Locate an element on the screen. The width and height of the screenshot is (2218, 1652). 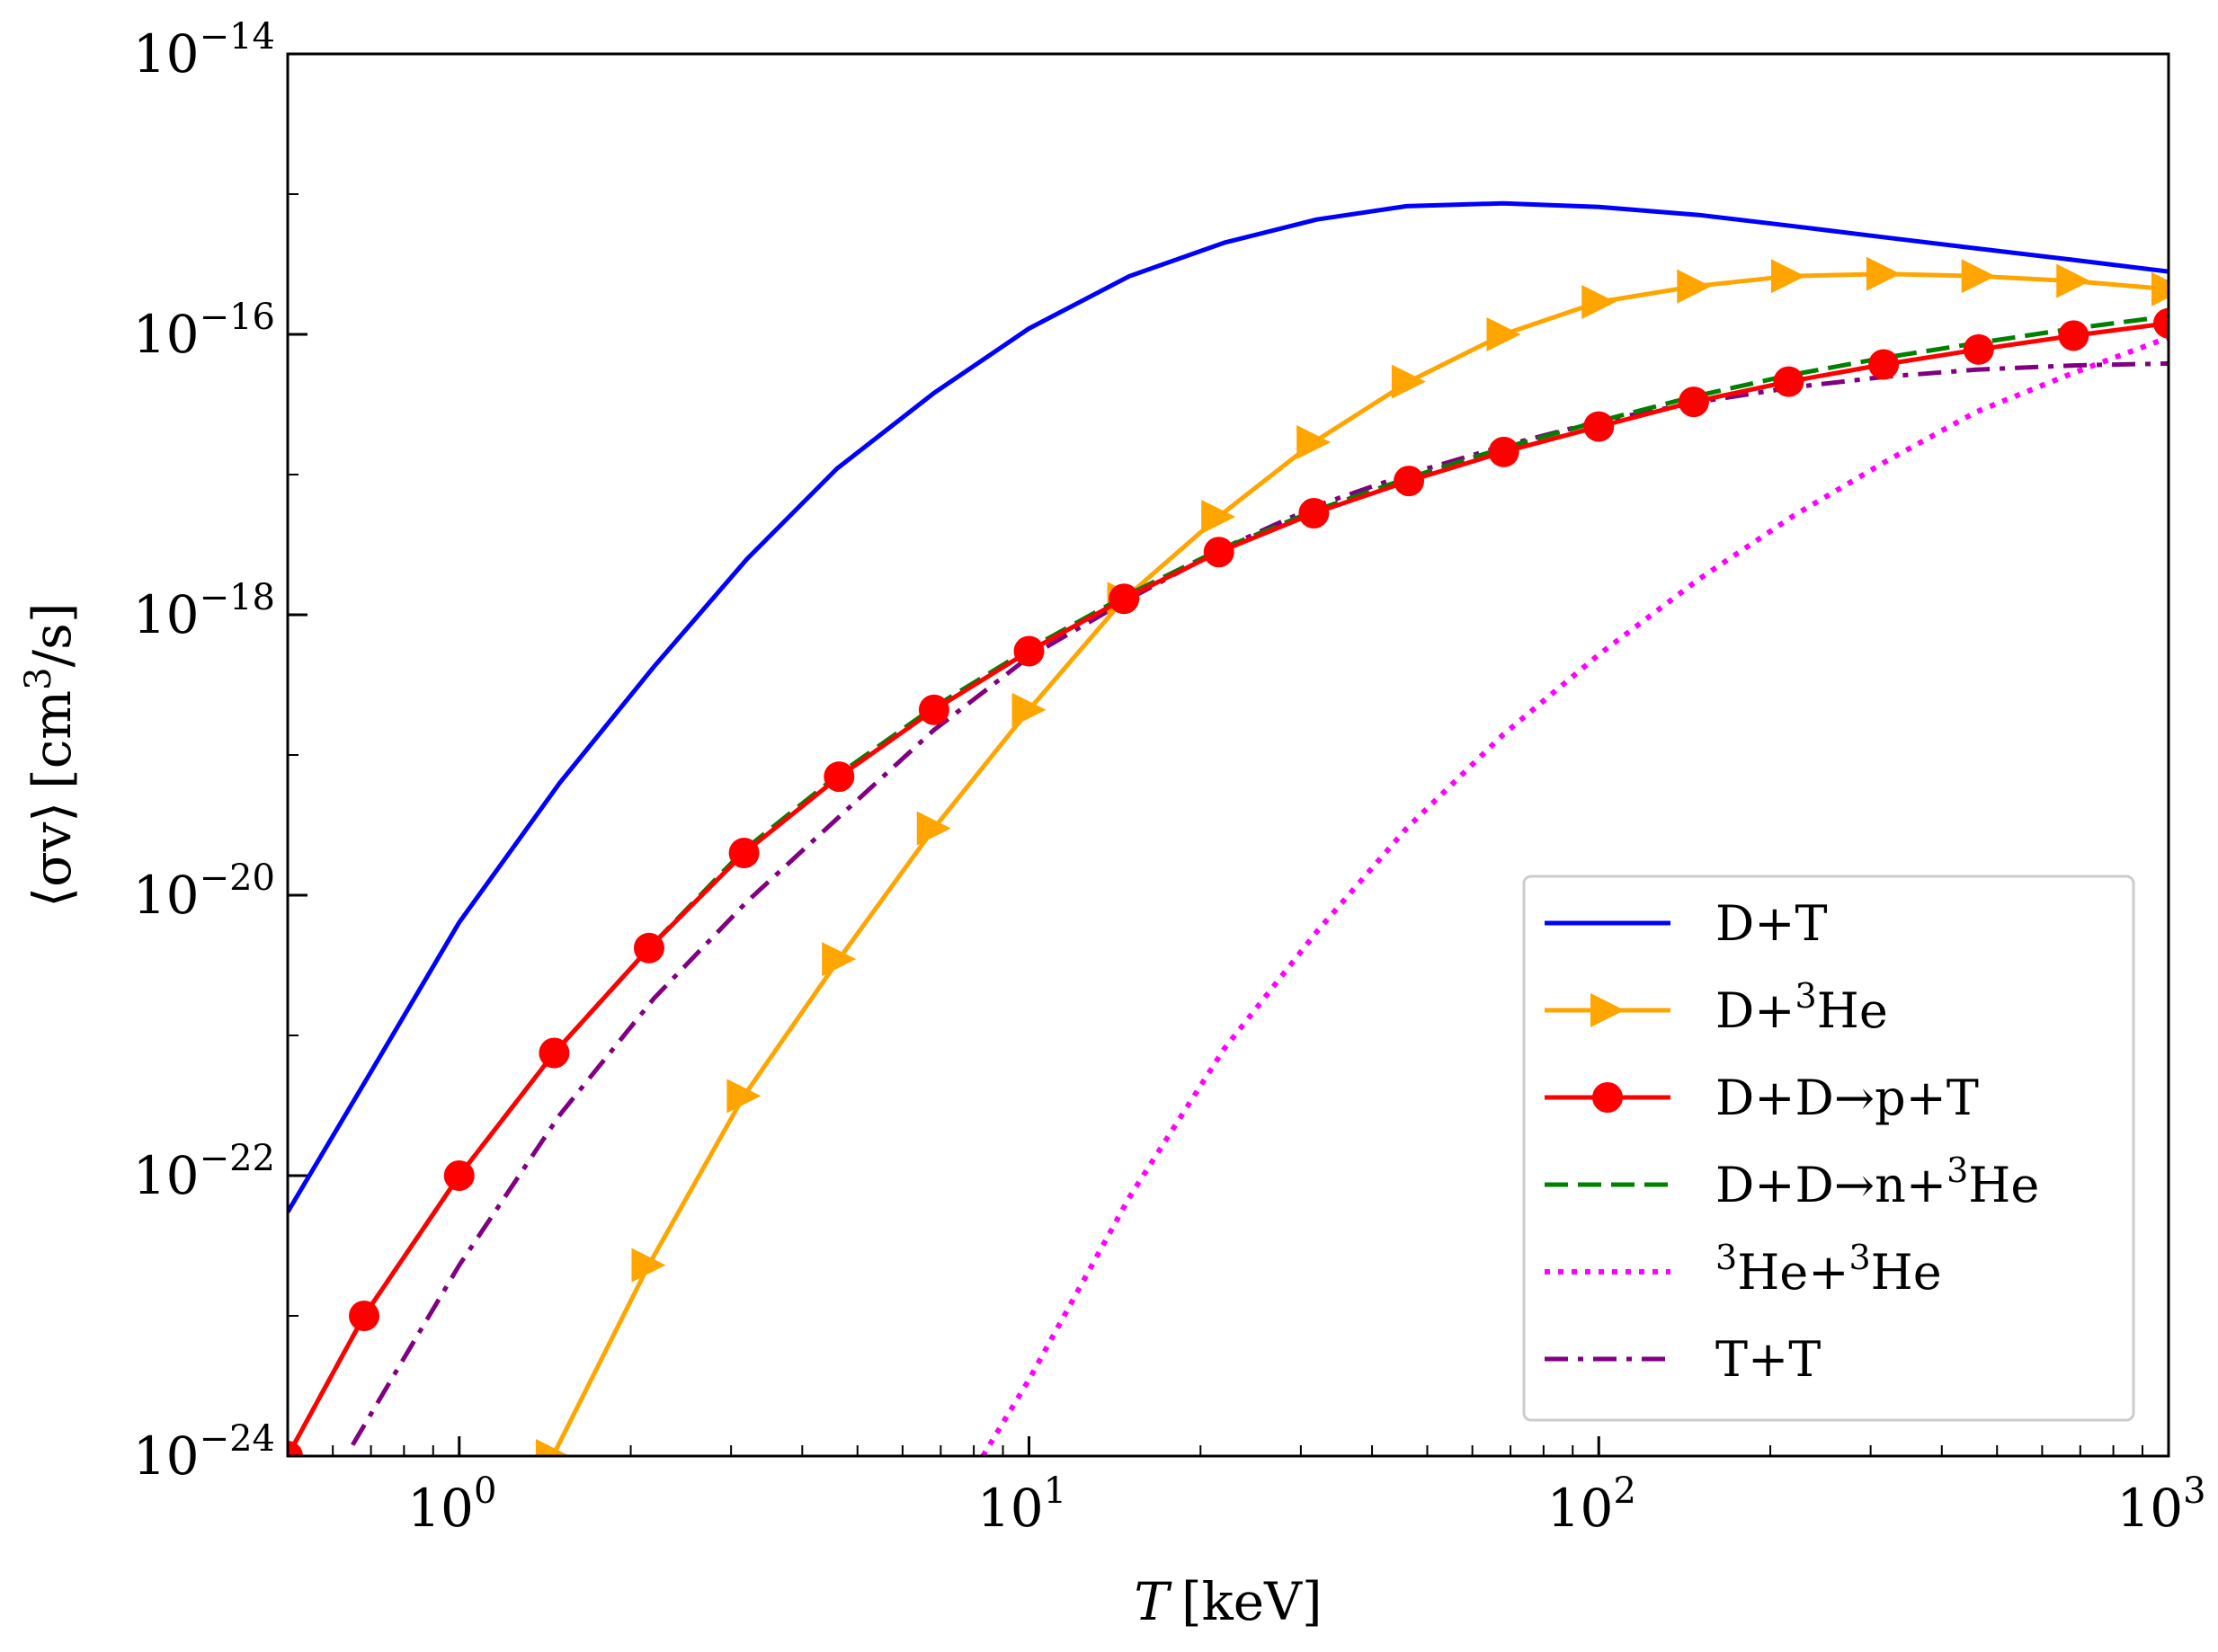
y-axis-unit-end: /s] is located at coordinates (52, 634).